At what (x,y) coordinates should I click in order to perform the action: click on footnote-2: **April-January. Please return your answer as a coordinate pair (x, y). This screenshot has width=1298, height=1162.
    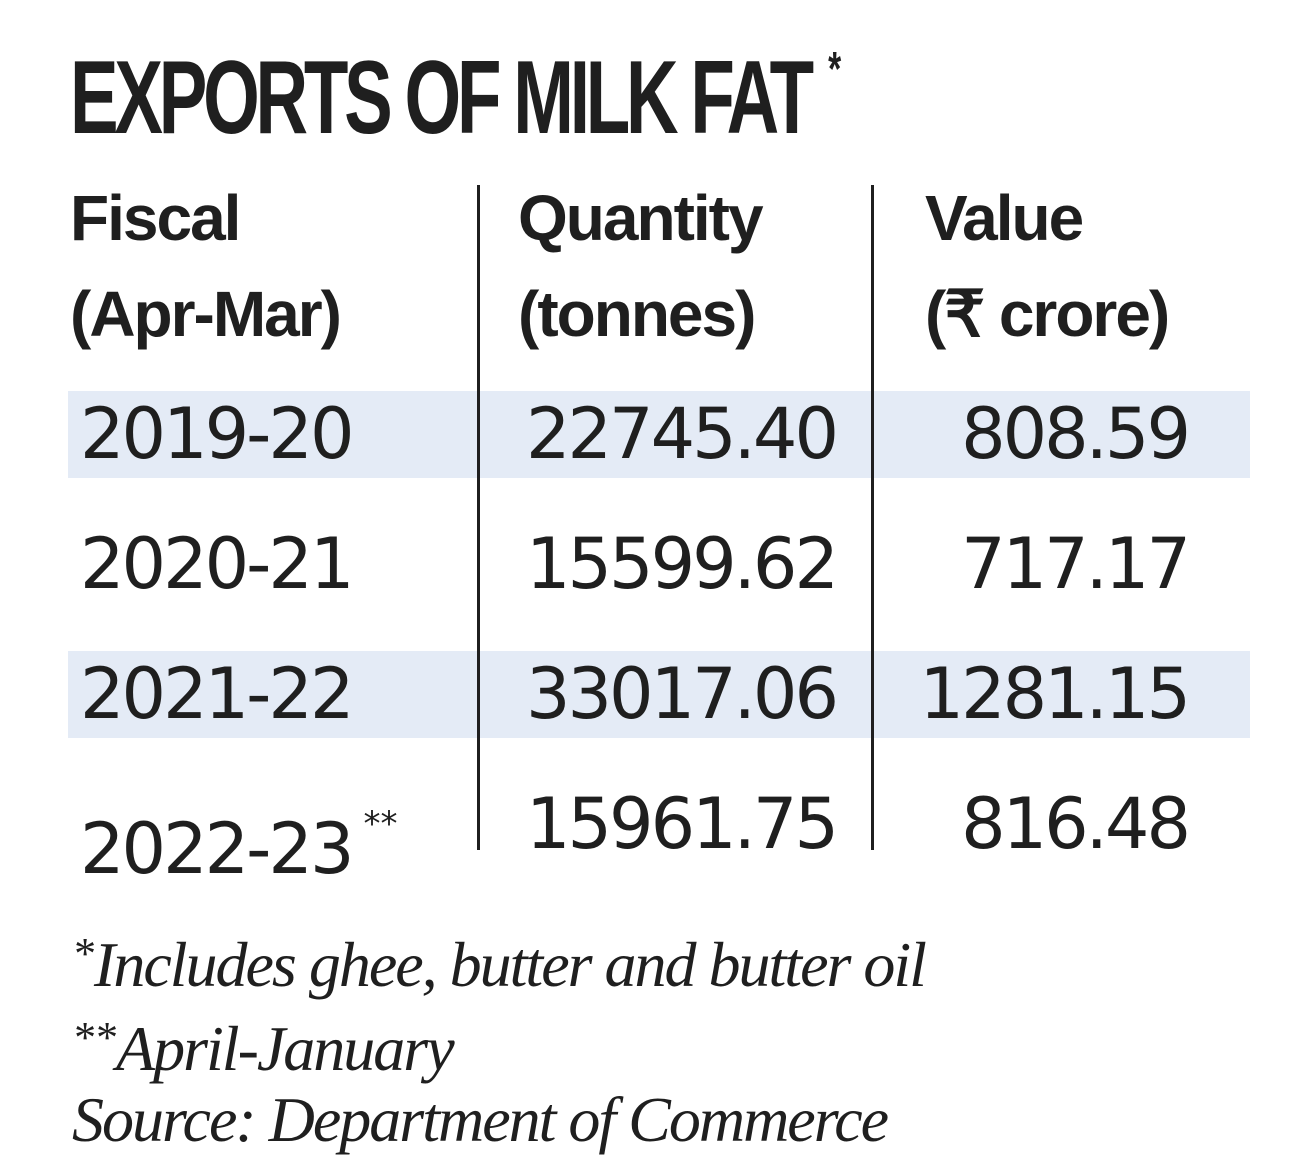
    Looking at the image, I should click on (263, 1043).